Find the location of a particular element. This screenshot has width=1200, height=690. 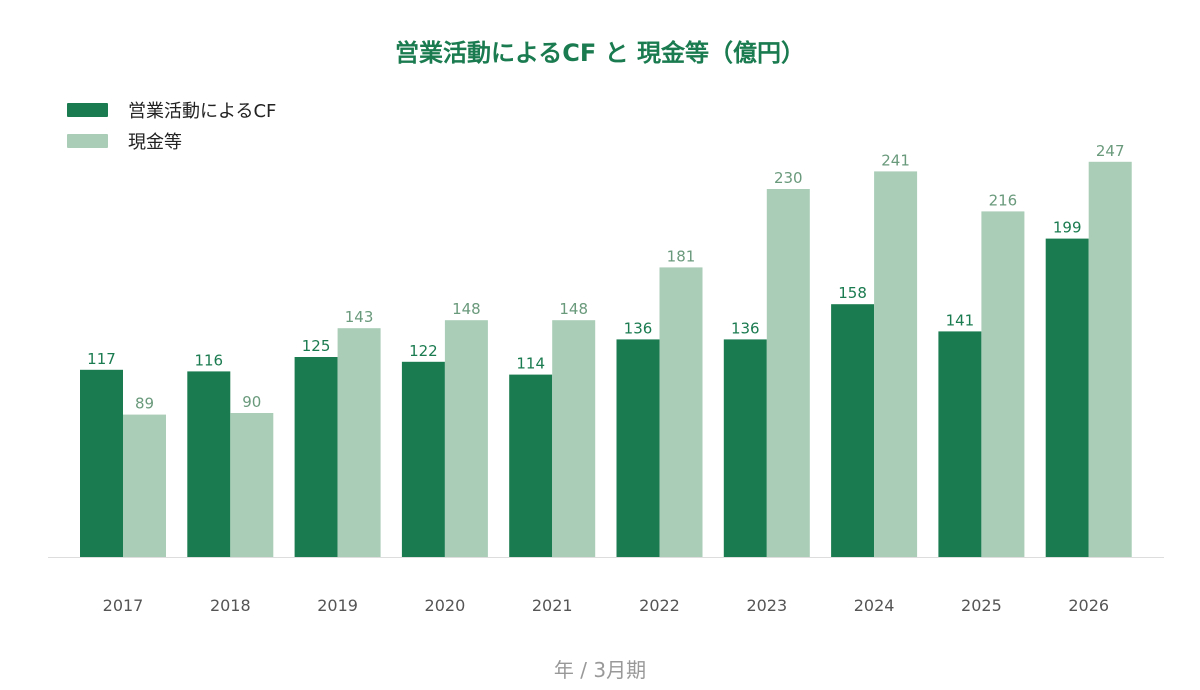

data-label-cash-2020: 148 is located at coordinates (466, 309).